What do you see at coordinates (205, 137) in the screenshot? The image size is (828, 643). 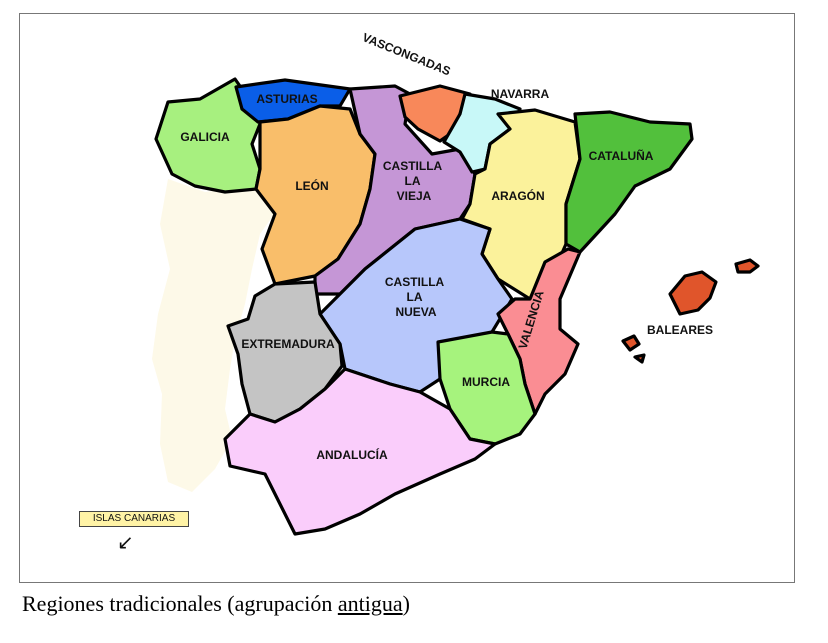 I see `label-galicia: GALICIA` at bounding box center [205, 137].